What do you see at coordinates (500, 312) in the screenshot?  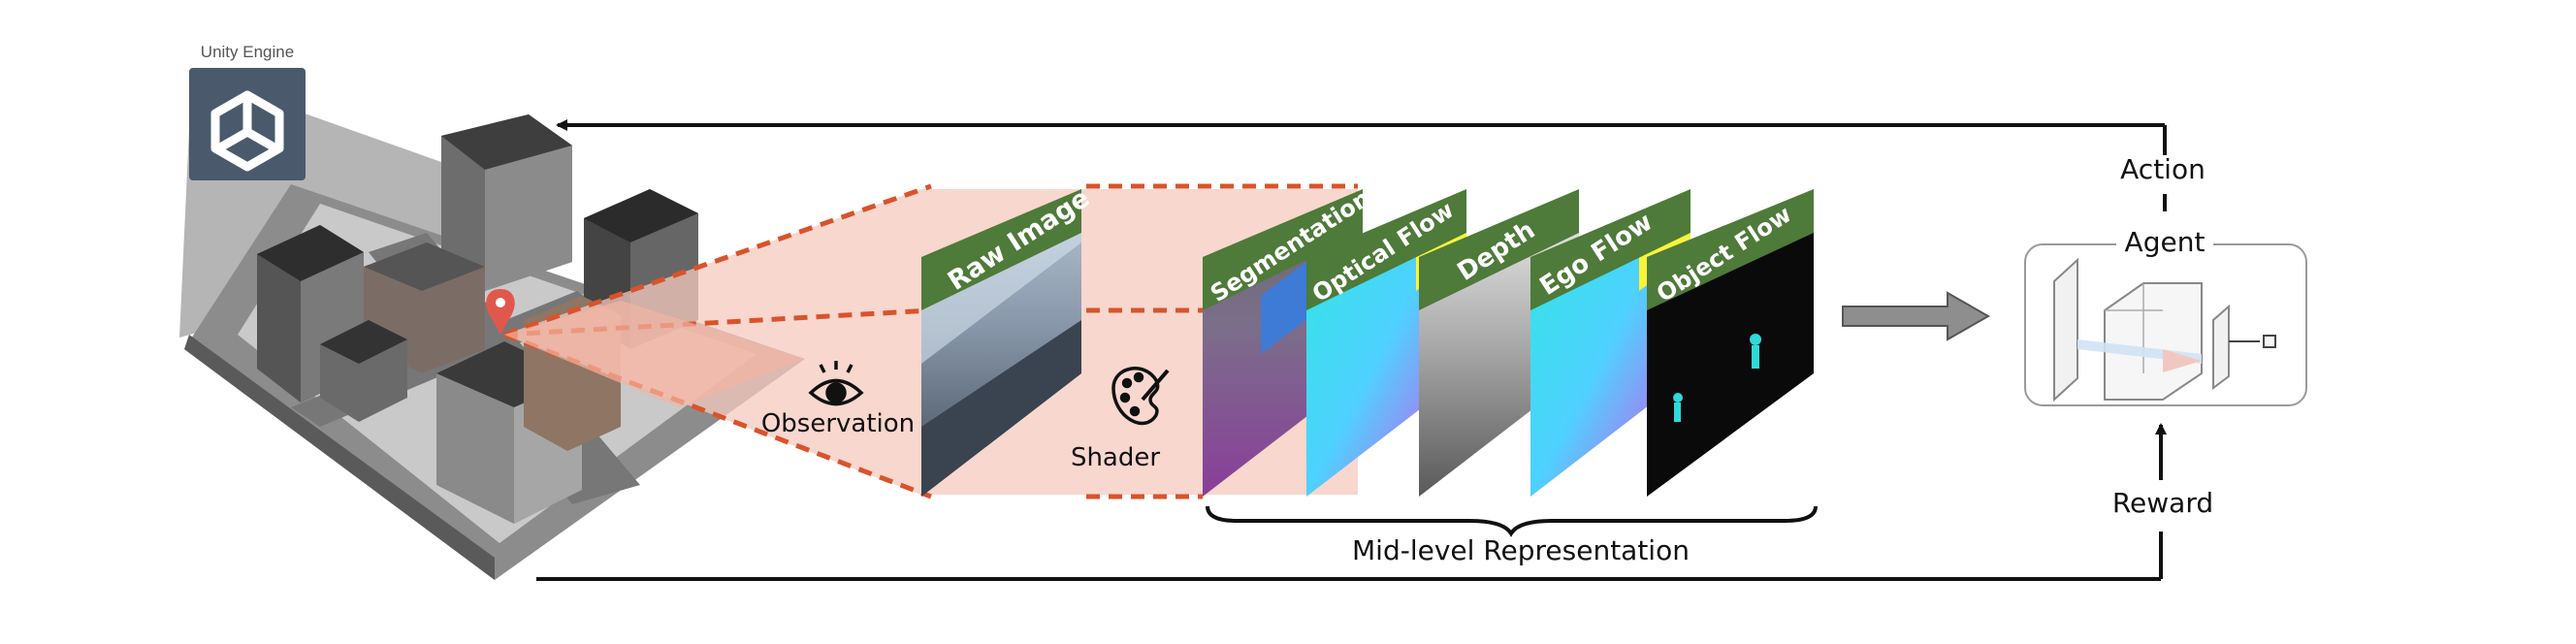 I see `location-pin-icon` at bounding box center [500, 312].